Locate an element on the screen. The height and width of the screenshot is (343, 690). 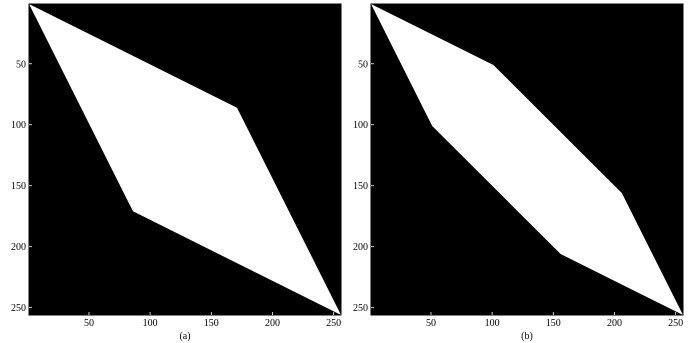
panel-a-y-tick-label: 50 is located at coordinates (21, 64).